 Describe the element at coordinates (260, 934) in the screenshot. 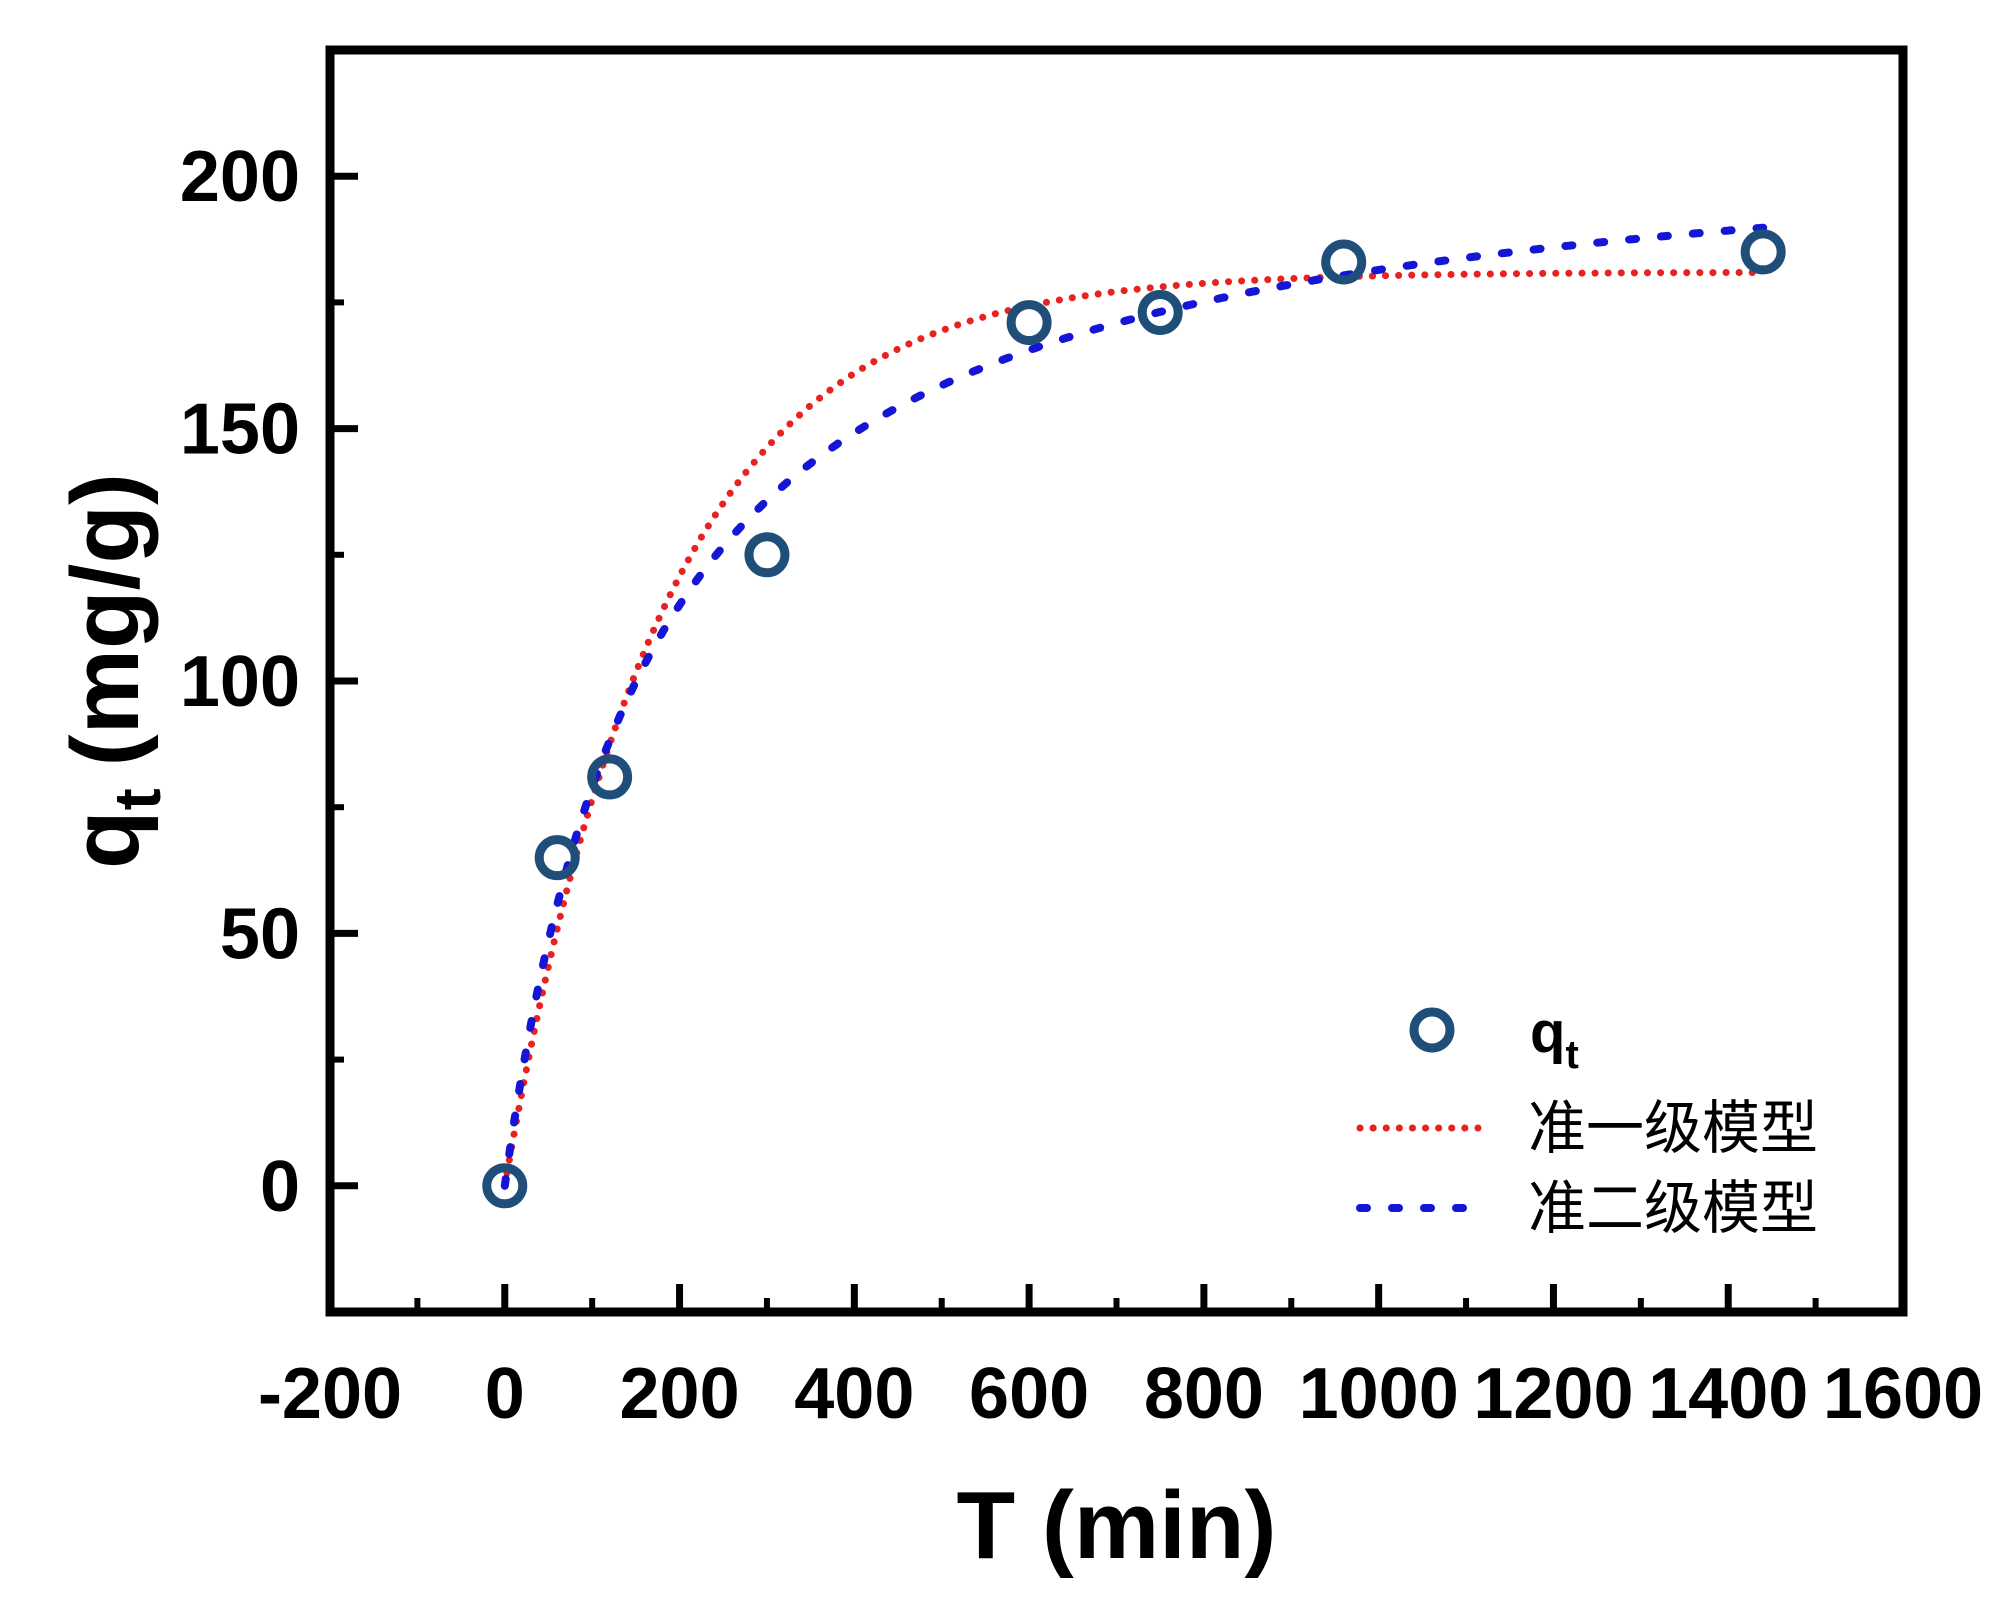

I see `y-tick-label: 50` at that location.